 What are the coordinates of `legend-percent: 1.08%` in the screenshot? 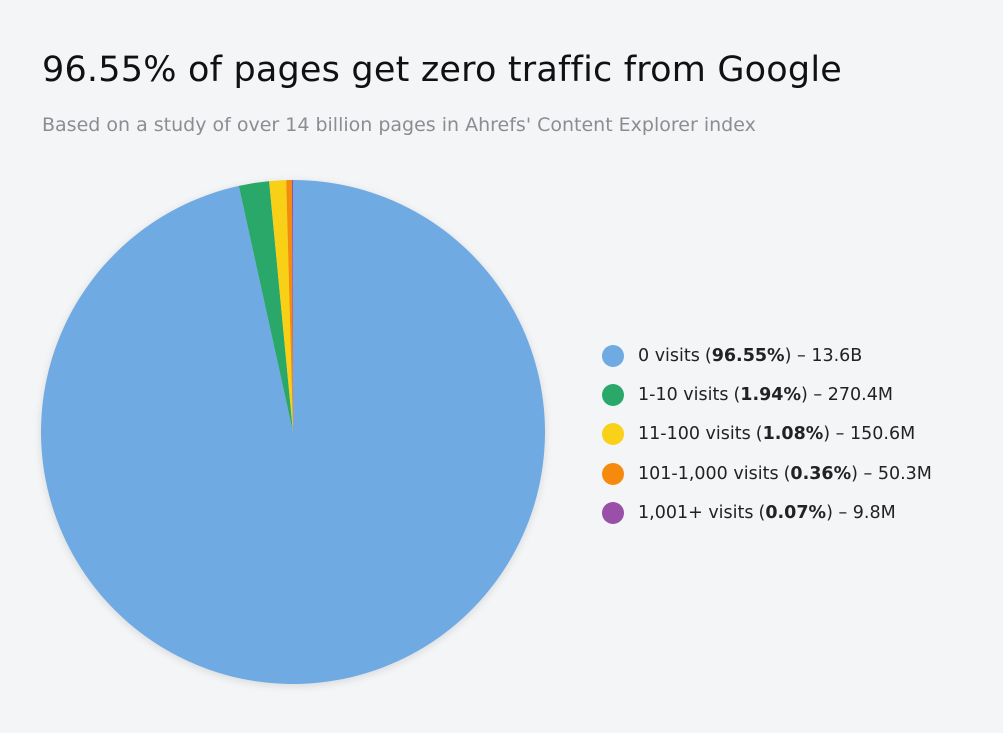 It's located at (793, 434).